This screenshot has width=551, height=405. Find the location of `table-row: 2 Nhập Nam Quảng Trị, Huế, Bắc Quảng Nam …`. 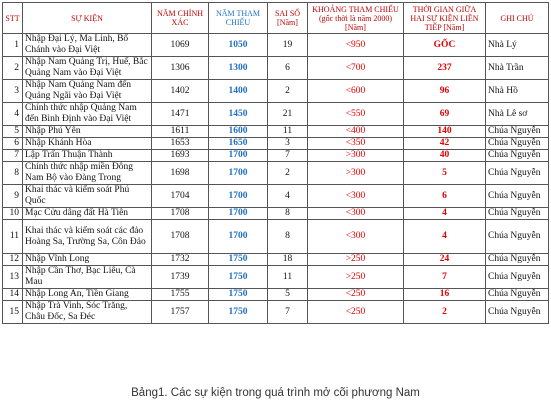

table-row: 2 Nhập Nam Quảng Trị, Huế, Bắc Quảng Nam … is located at coordinates (275, 68).